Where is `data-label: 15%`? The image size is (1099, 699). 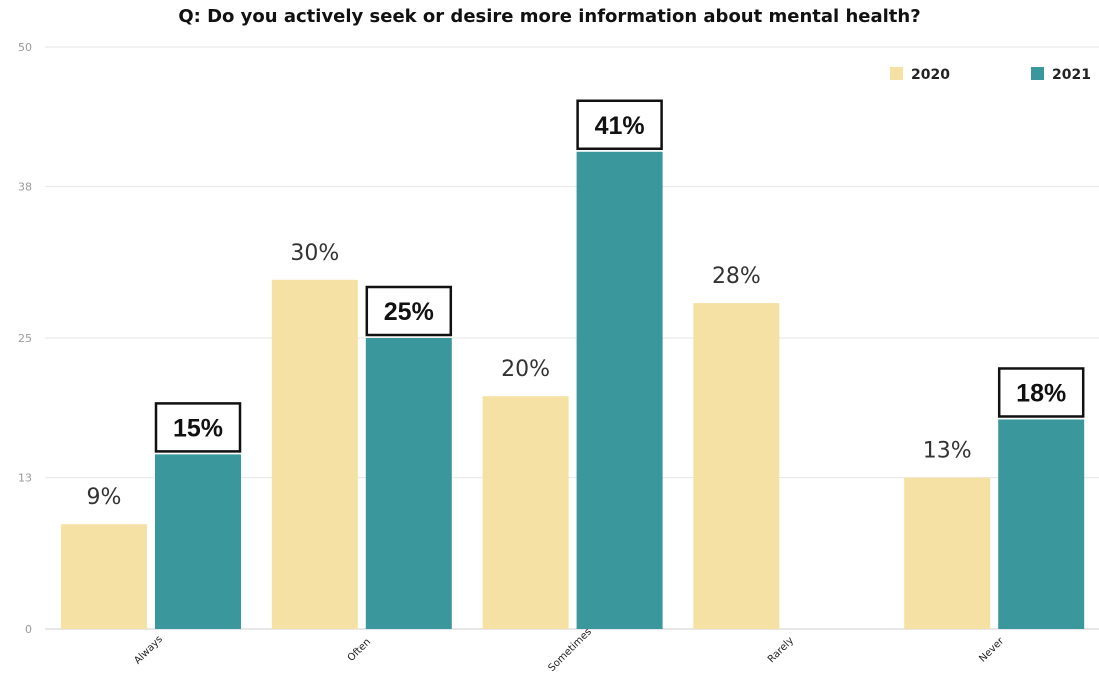
data-label: 15% is located at coordinates (198, 428).